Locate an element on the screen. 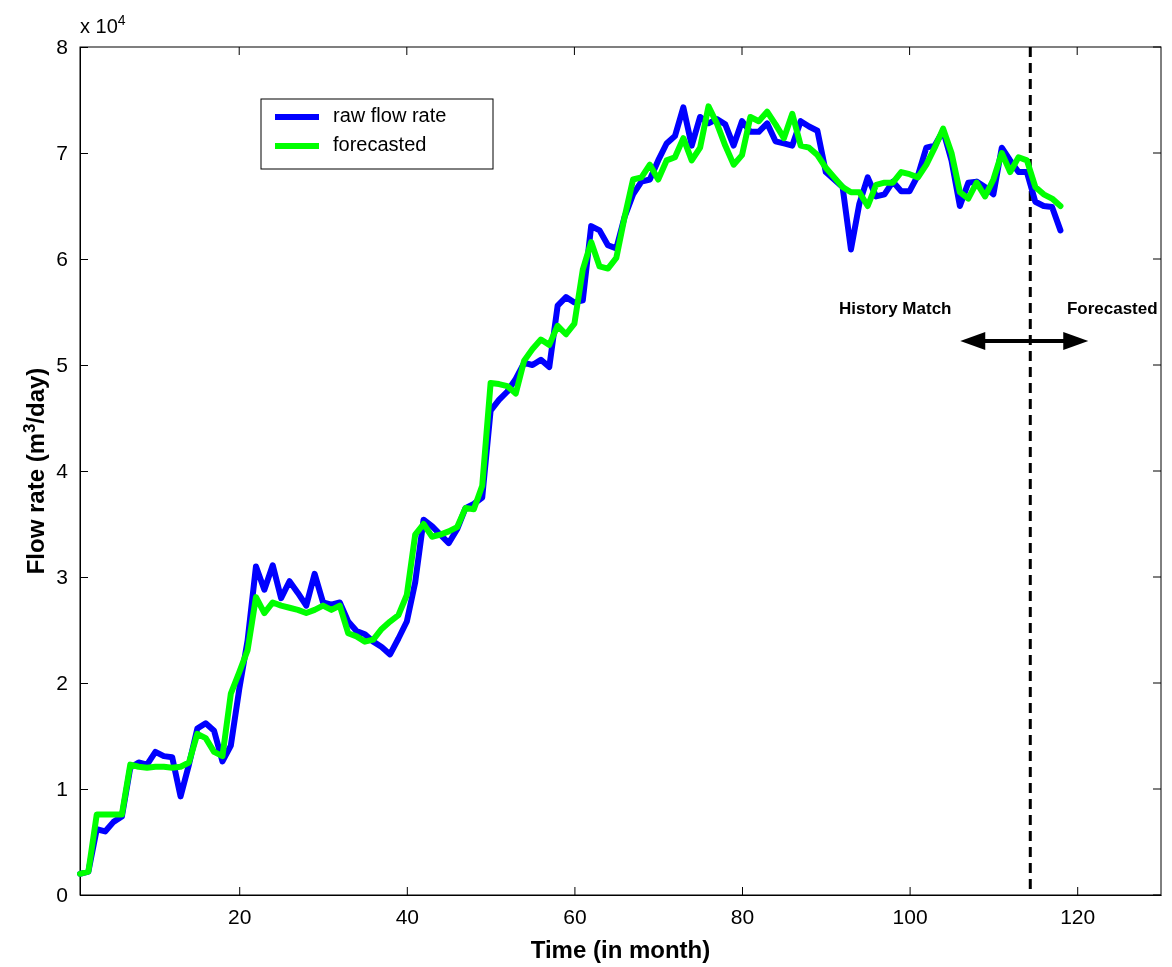 The height and width of the screenshot is (967, 1172). y-tick-label: 3 is located at coordinates (62, 577).